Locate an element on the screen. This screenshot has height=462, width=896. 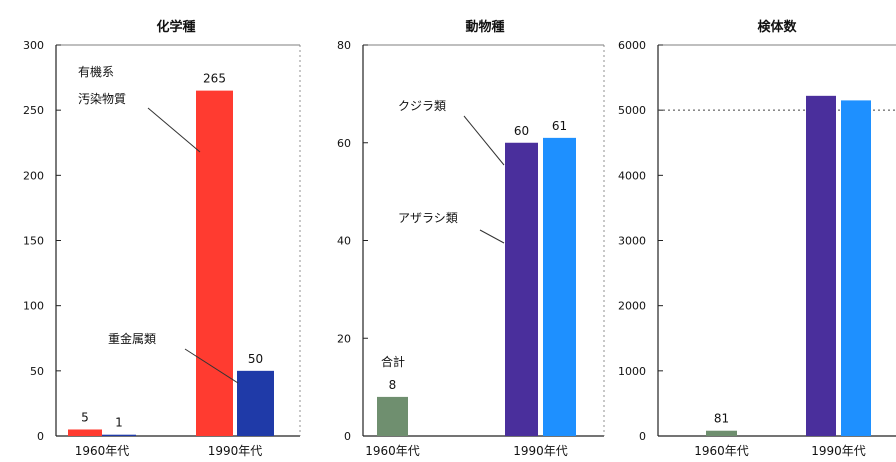
y-tick-label: 4000 is located at coordinates (632, 175).